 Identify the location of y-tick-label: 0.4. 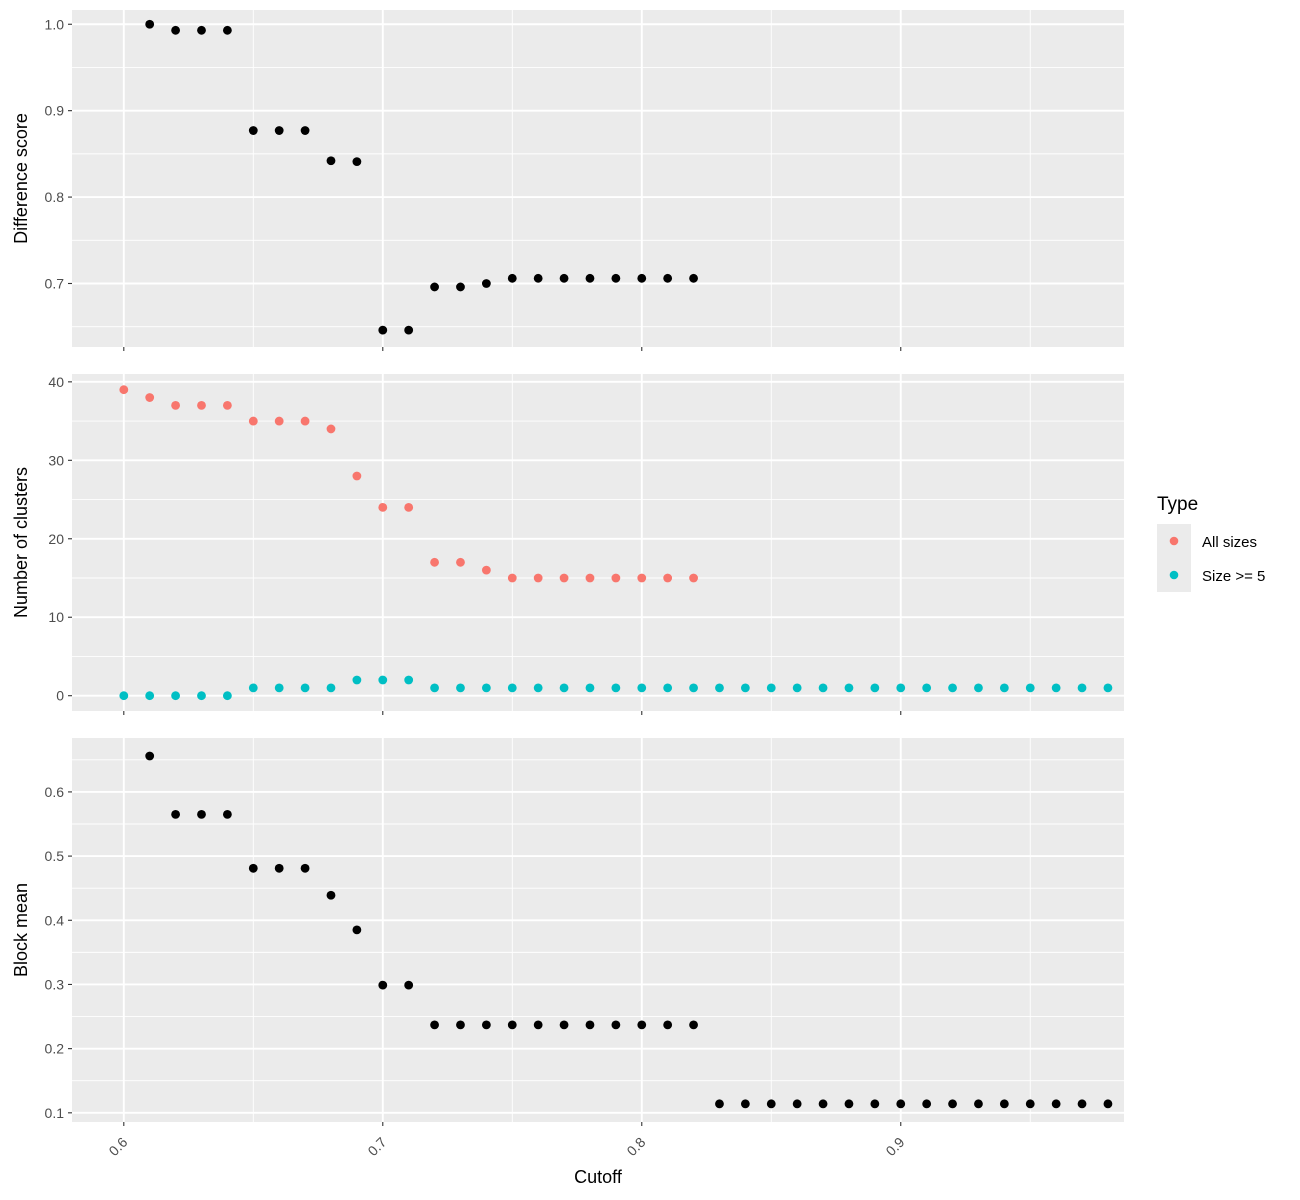
(55, 920).